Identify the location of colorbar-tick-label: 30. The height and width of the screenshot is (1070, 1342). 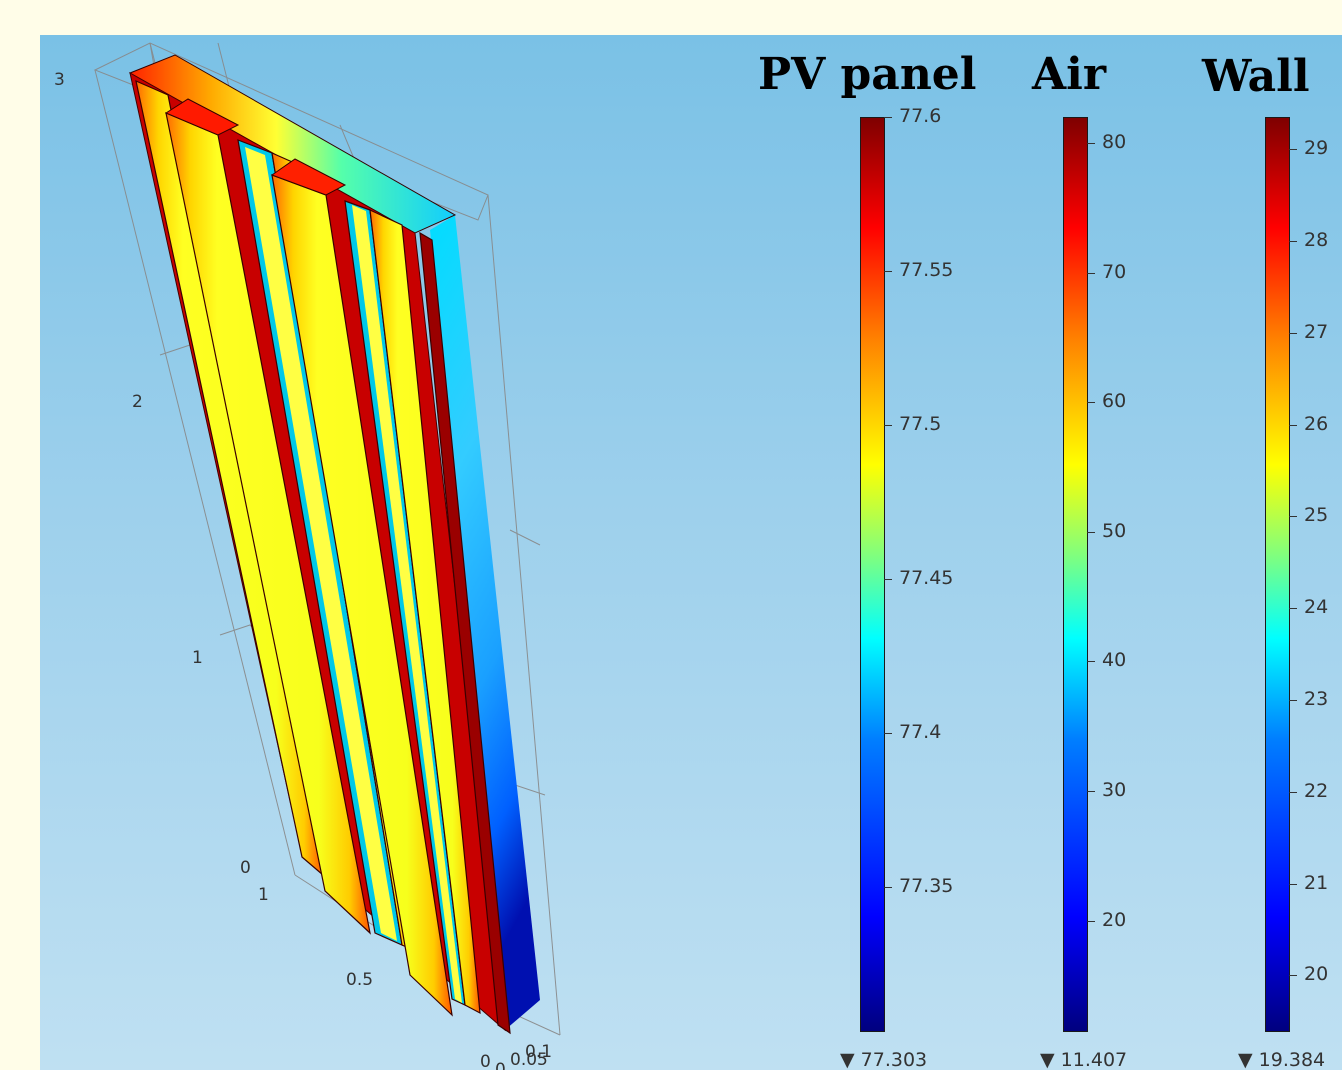
(1114, 790).